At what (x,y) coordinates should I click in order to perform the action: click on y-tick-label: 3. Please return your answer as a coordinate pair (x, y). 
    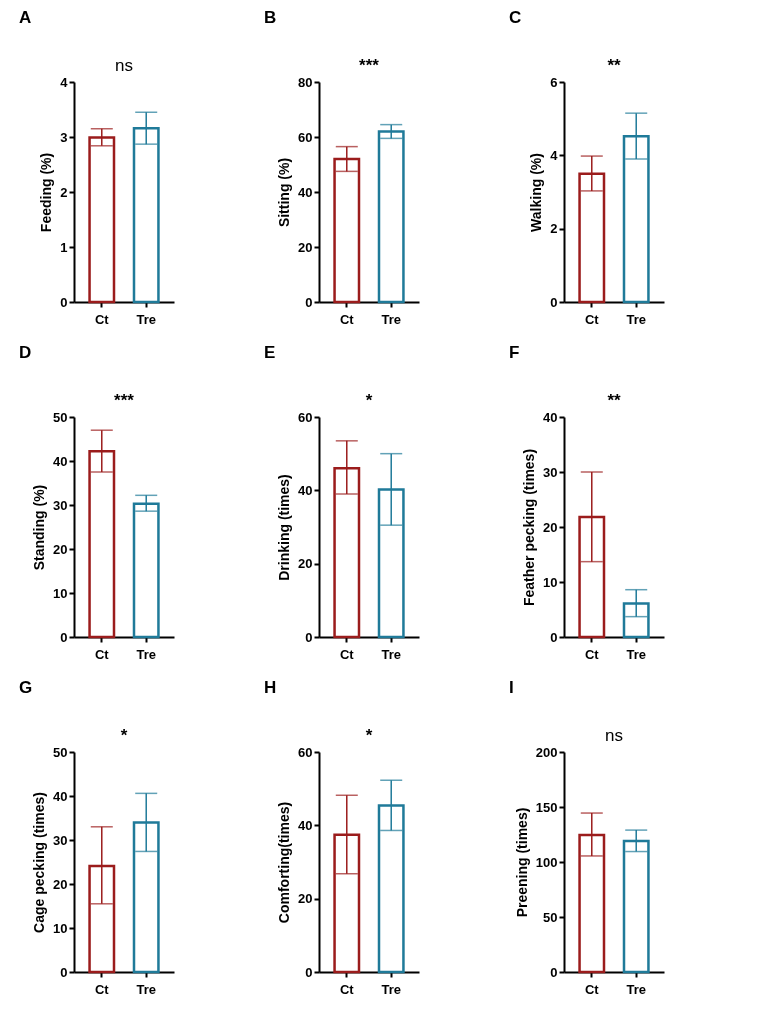
    Looking at the image, I should click on (64, 137).